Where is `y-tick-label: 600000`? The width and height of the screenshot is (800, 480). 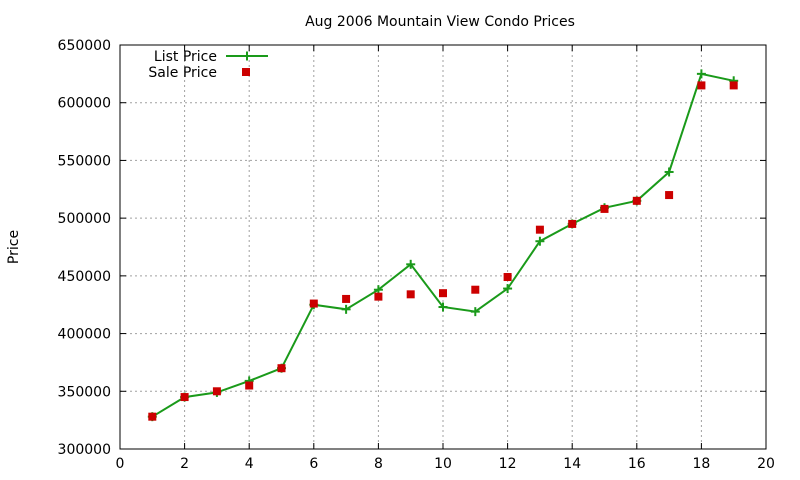 y-tick-label: 600000 is located at coordinates (84, 104).